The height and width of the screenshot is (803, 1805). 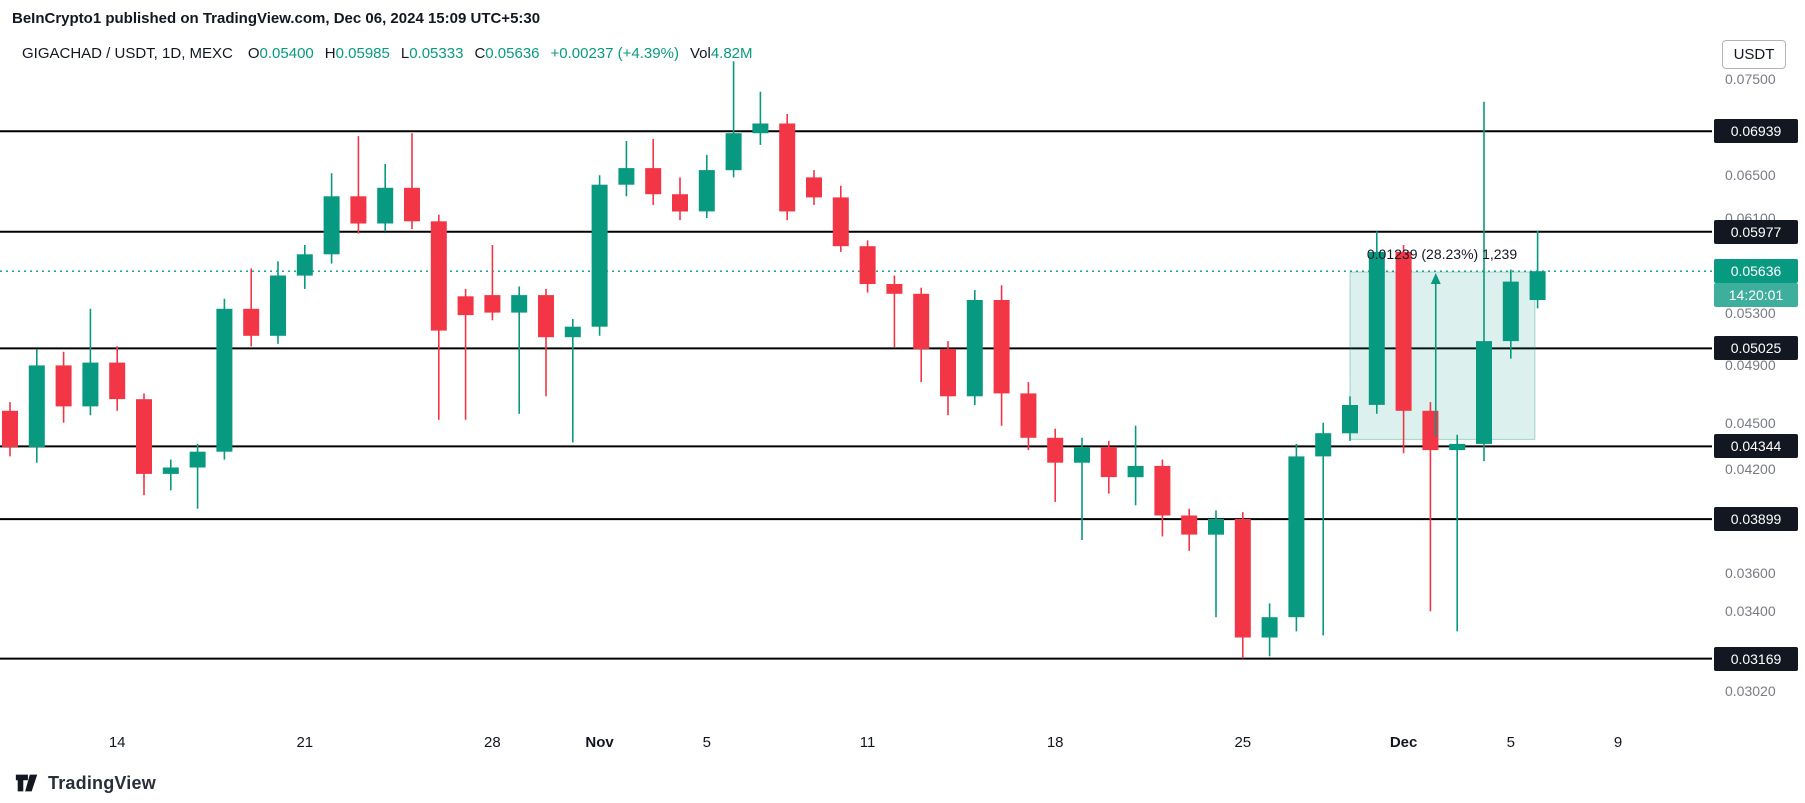 I want to click on low-readout: L0.05333, so click(x=432, y=53).